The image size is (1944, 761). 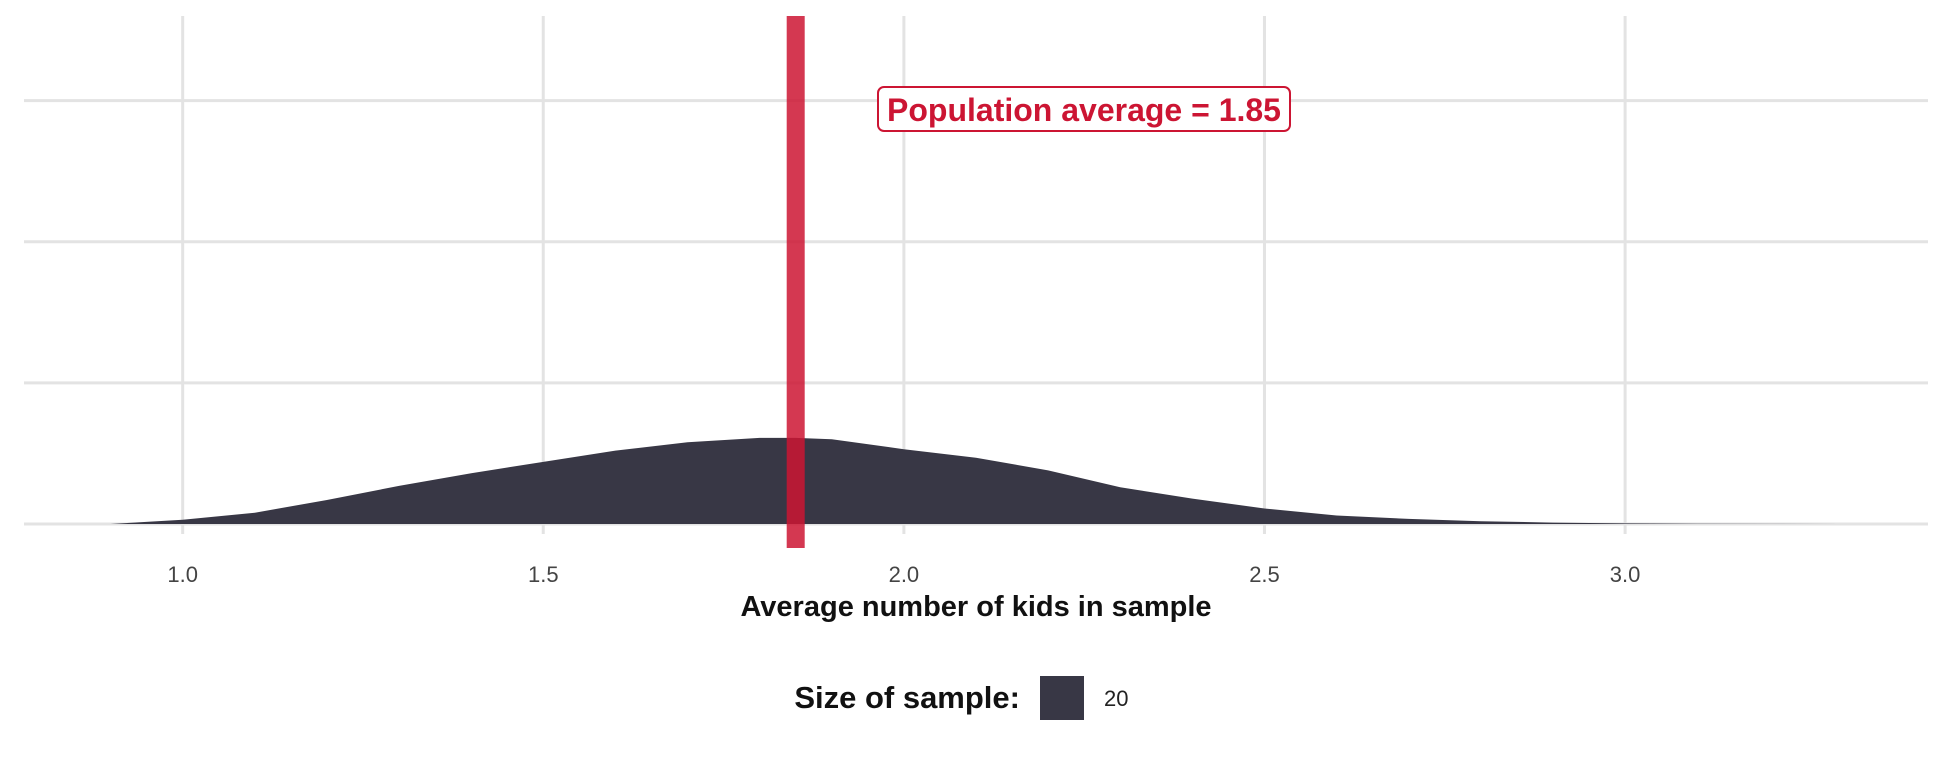 I want to click on x-tick-label: 2.0, so click(x=904, y=574).